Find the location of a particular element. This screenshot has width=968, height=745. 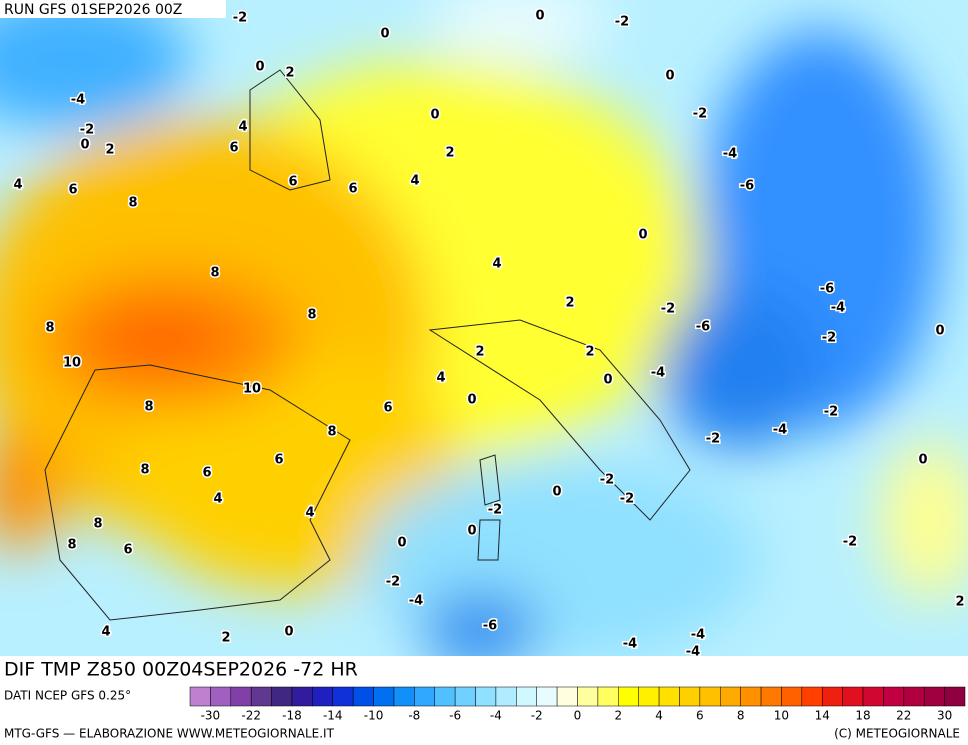

legend-tick-label: 10 is located at coordinates (781, 716).